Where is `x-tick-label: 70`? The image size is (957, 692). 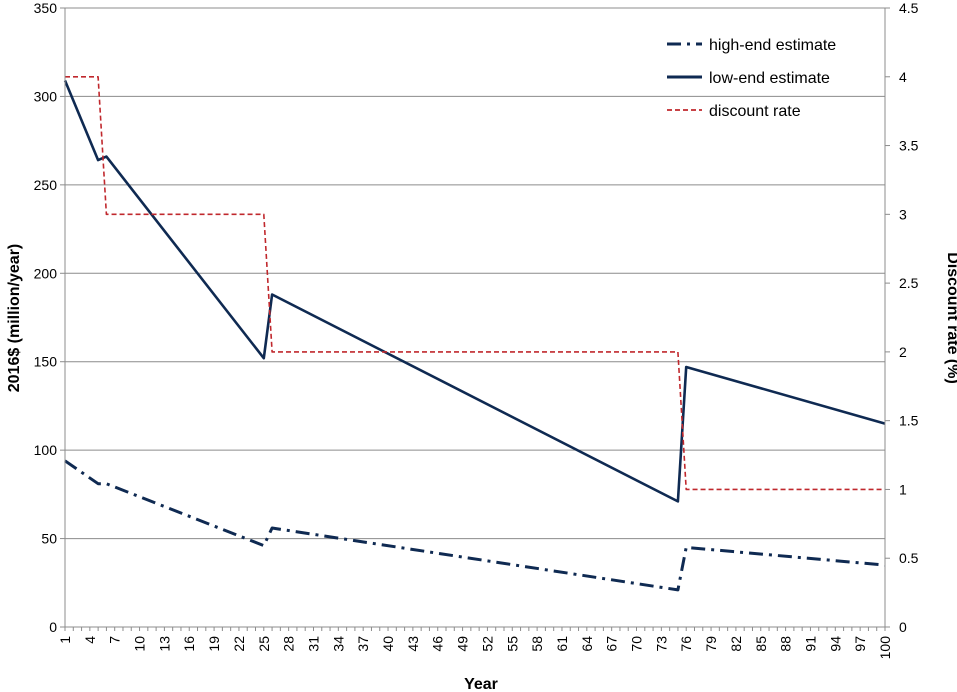
x-tick-label: 70 is located at coordinates (637, 644).